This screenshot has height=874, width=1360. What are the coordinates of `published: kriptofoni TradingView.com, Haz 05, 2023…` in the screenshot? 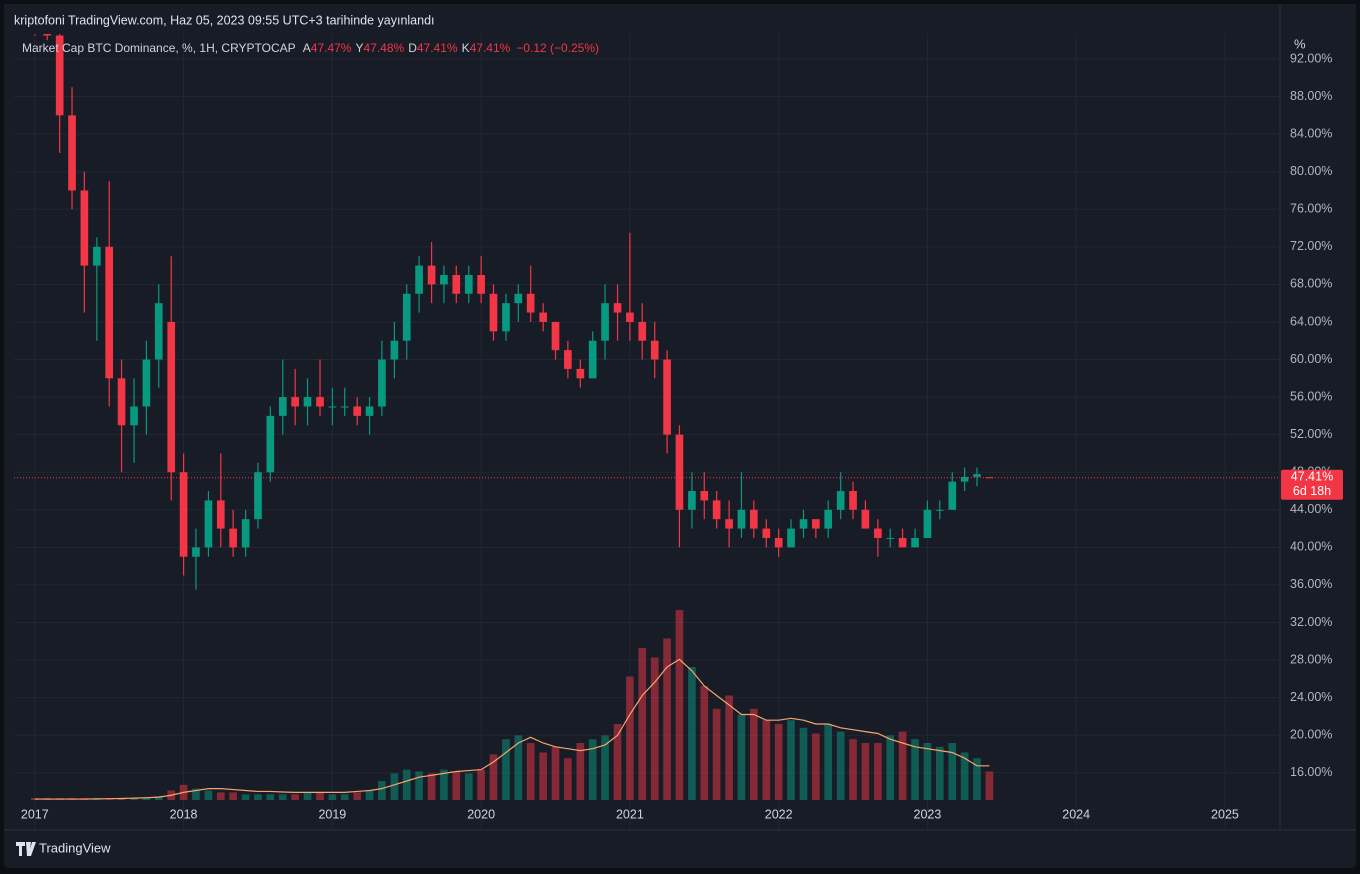 It's located at (224, 20).